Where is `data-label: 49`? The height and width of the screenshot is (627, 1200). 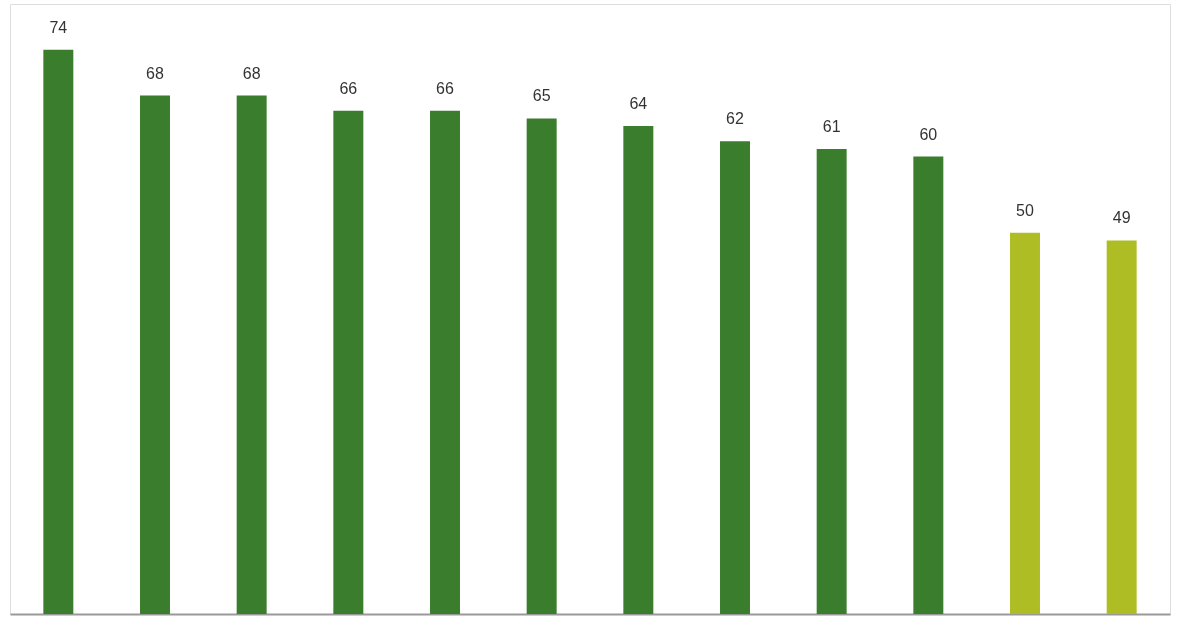
data-label: 49 is located at coordinates (1121, 218).